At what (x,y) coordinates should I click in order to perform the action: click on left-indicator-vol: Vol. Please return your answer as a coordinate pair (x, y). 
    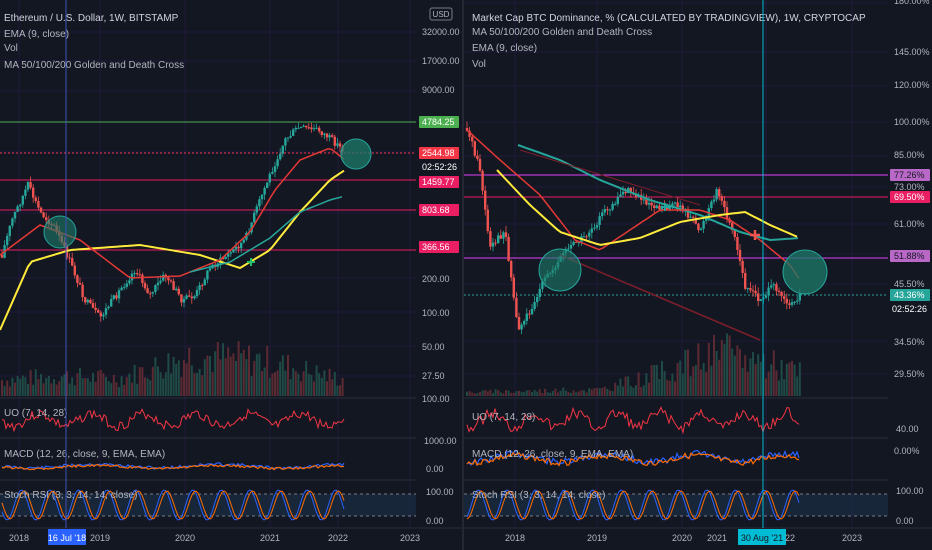
    Looking at the image, I should click on (11, 48).